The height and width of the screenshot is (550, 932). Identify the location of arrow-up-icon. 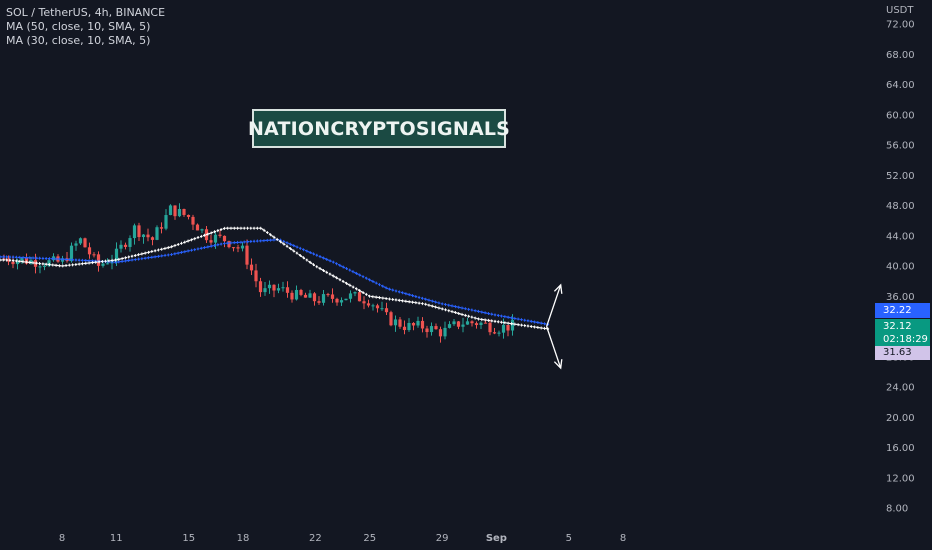
(553, 305).